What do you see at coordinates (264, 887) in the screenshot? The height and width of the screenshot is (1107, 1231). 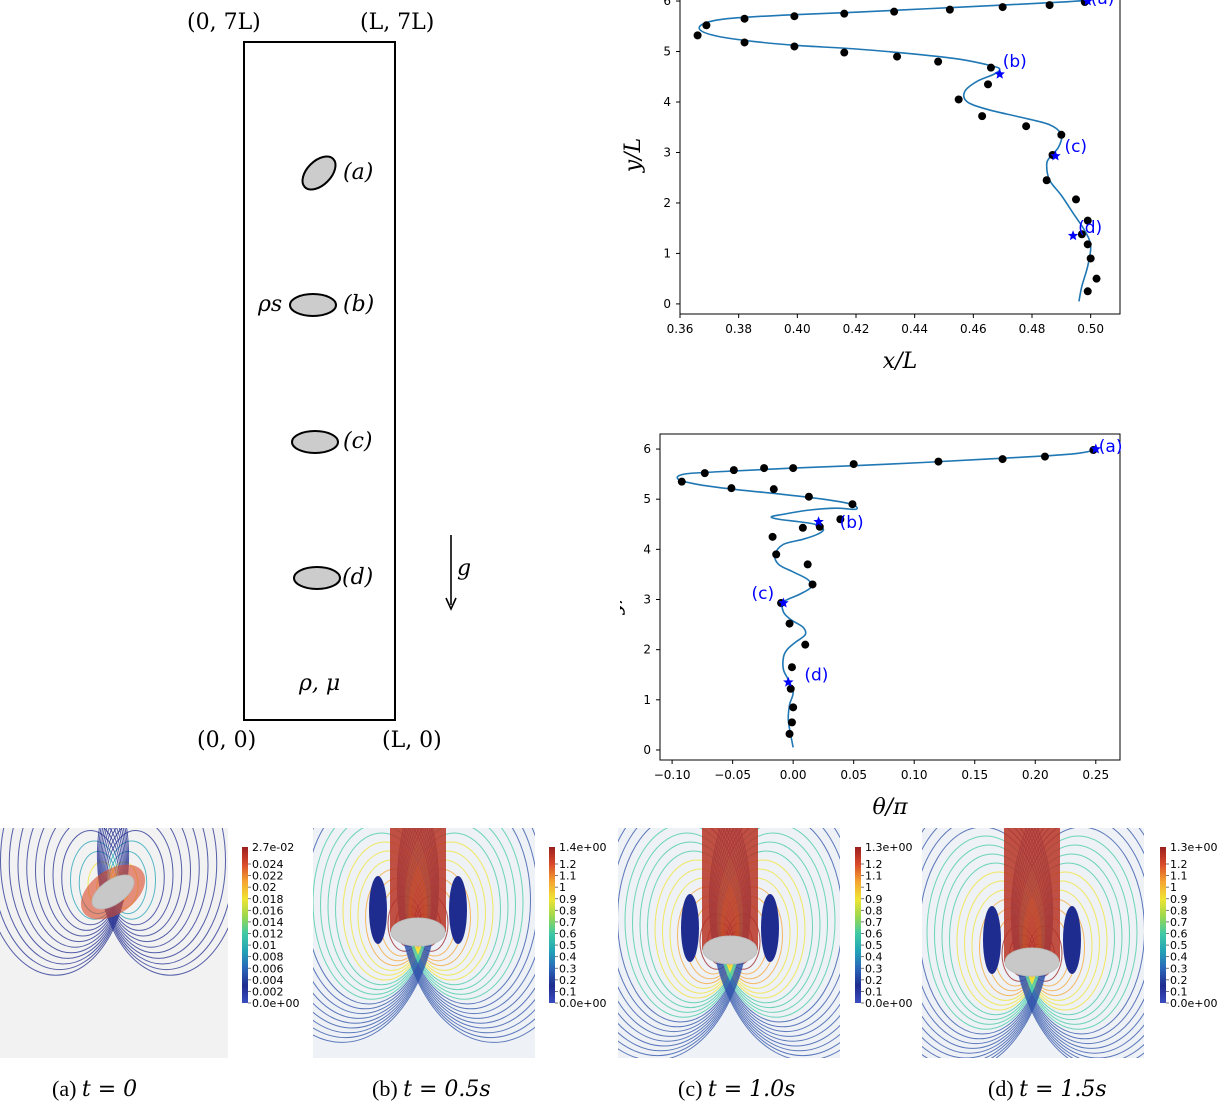 I see `colorbar-tick-label: 0.02` at bounding box center [264, 887].